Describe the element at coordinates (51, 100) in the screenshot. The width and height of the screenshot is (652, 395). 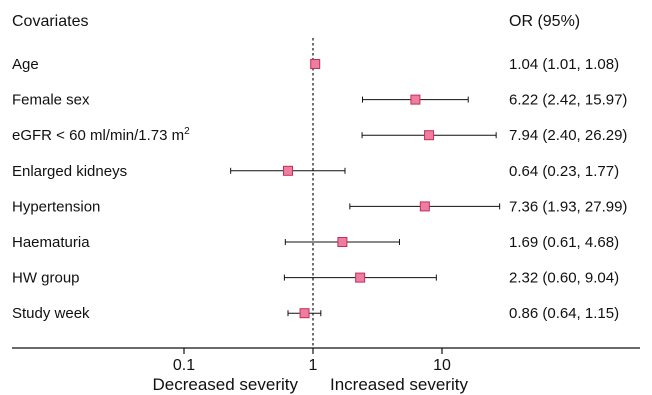
I see `row-label: Female sex` at that location.